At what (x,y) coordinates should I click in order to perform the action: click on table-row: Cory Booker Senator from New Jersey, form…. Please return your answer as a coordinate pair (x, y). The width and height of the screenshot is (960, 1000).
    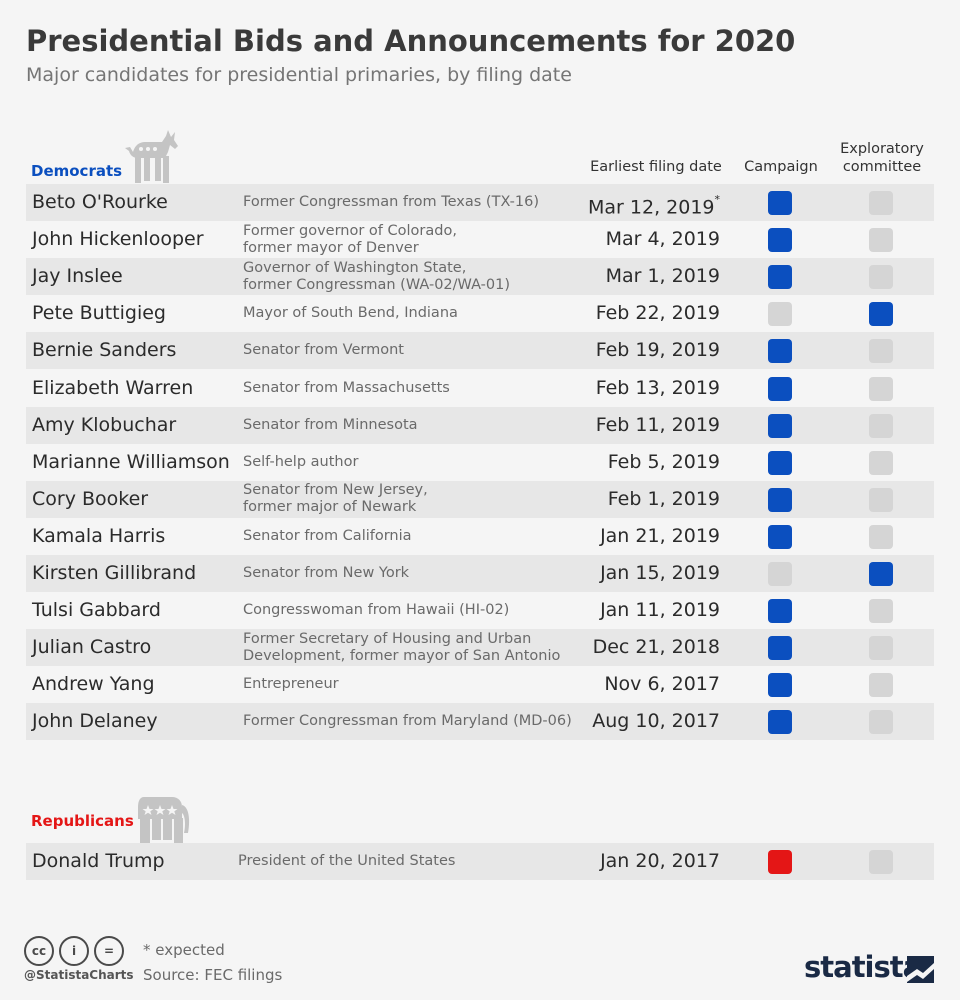
    Looking at the image, I should click on (480, 499).